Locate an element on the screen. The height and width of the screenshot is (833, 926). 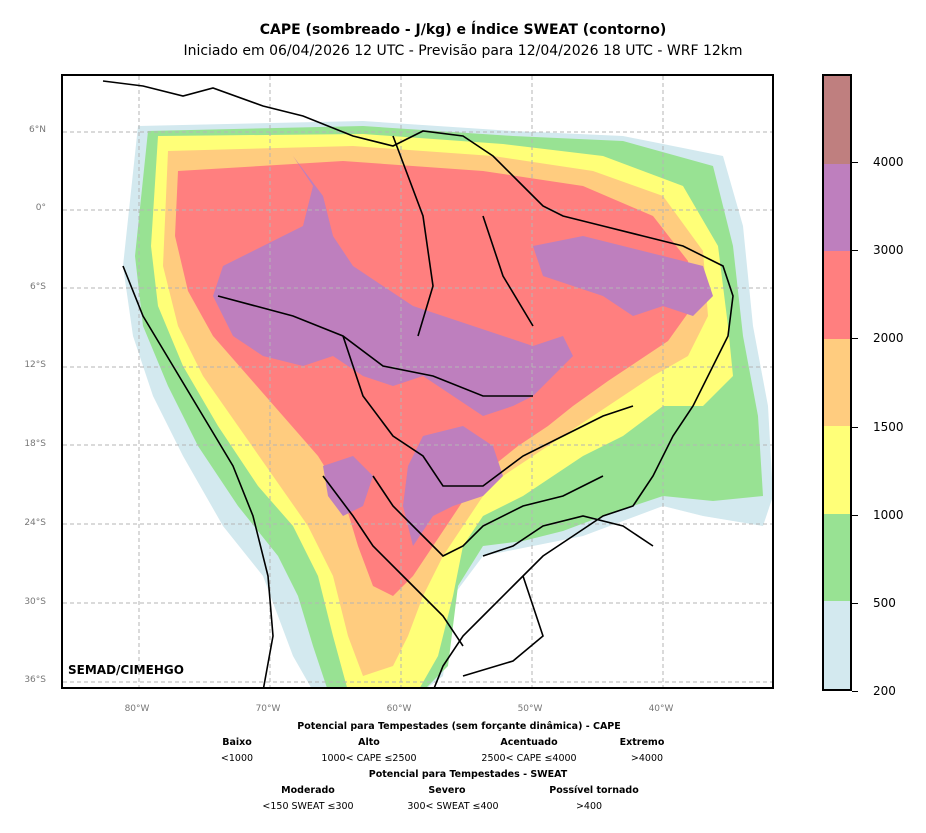
sweat-level-name: Severo is located at coordinates (447, 790).